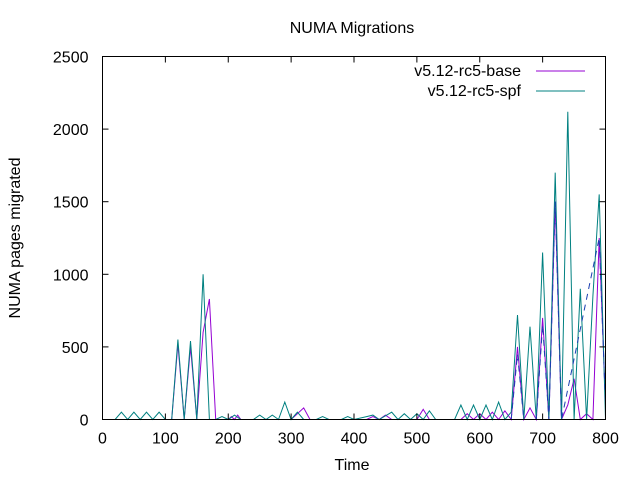 The image size is (640, 480). Describe the element at coordinates (75, 348) in the screenshot. I see `y-tick-label: 500` at that location.